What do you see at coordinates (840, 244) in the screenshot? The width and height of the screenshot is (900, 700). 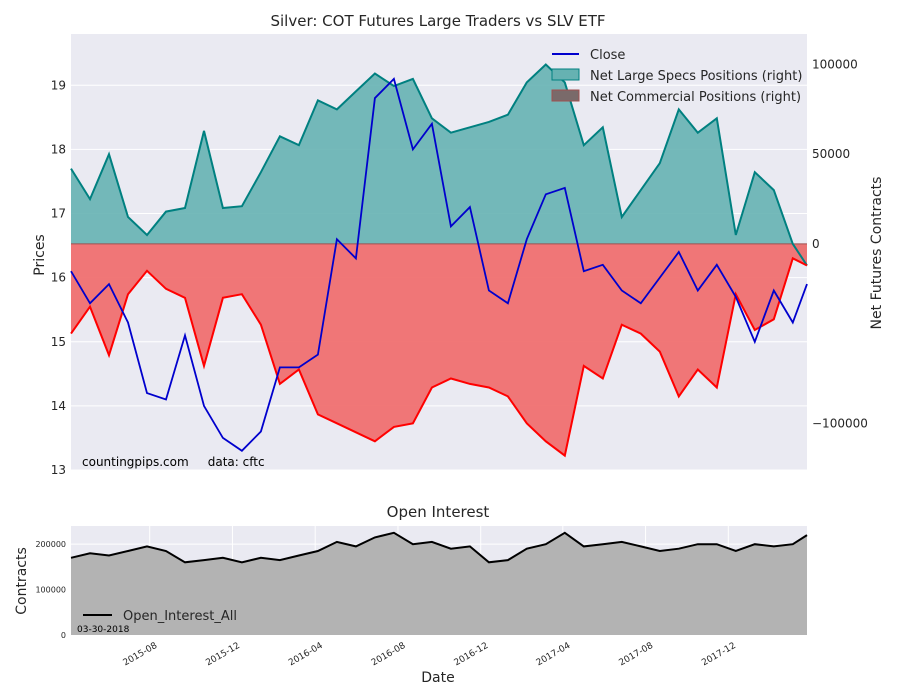 I see `right-y-ticks: −100000 0 50000 100000` at bounding box center [840, 244].